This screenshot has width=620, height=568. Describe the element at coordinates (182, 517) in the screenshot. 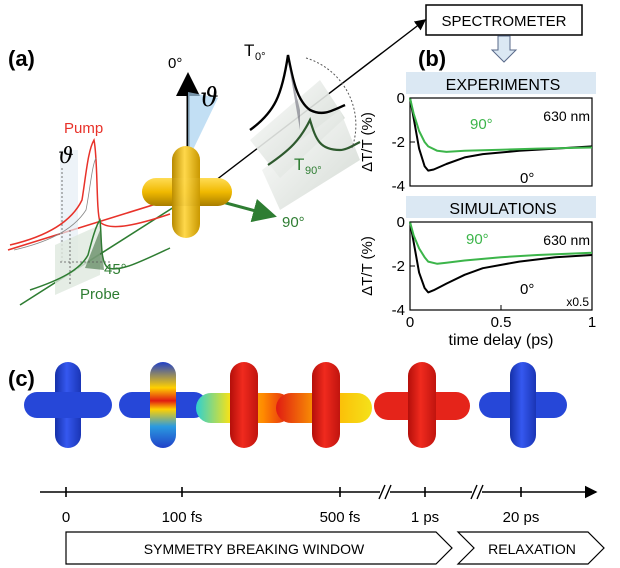

I see `timeline-tick: 100 fs` at that location.